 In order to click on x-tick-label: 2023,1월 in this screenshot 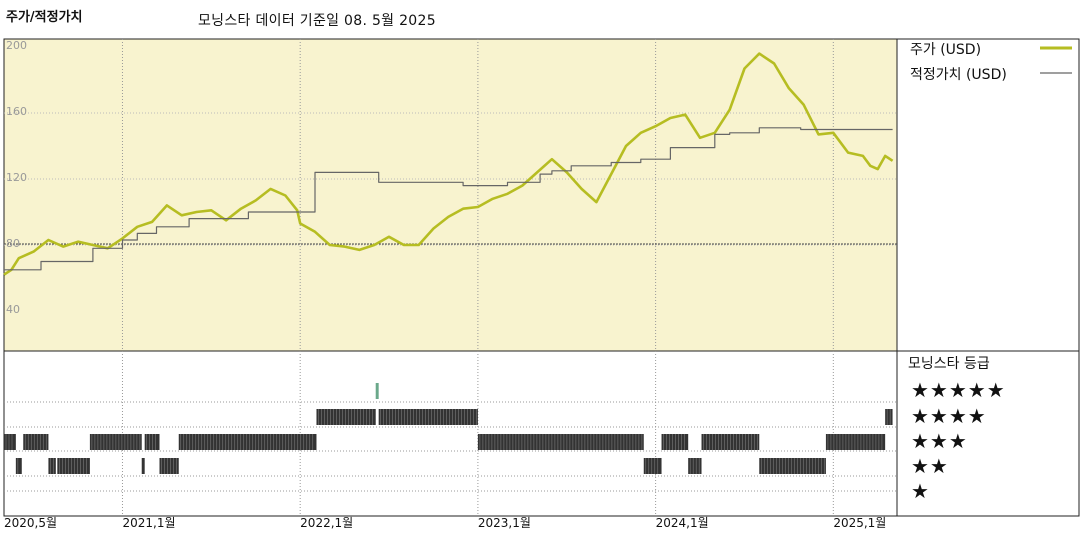, I will do `click(504, 523)`.